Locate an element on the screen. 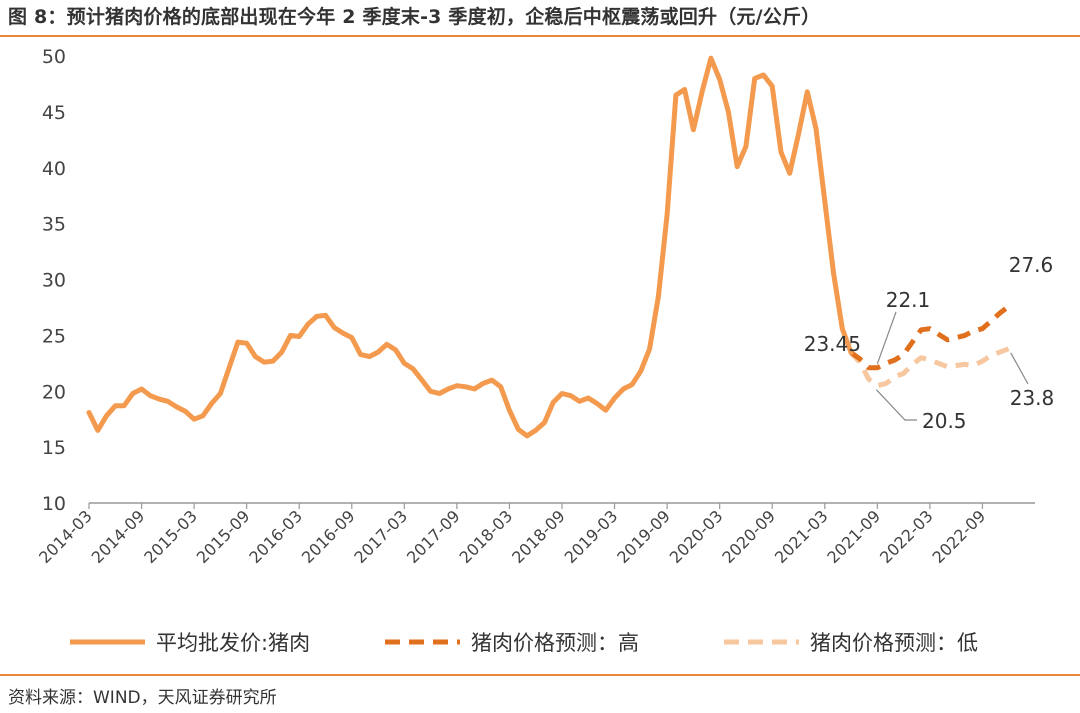  chart-legend: 平均批发价:猪肉 猪肉价格预测：高 猪肉价格预测：低 is located at coordinates (524, 643).